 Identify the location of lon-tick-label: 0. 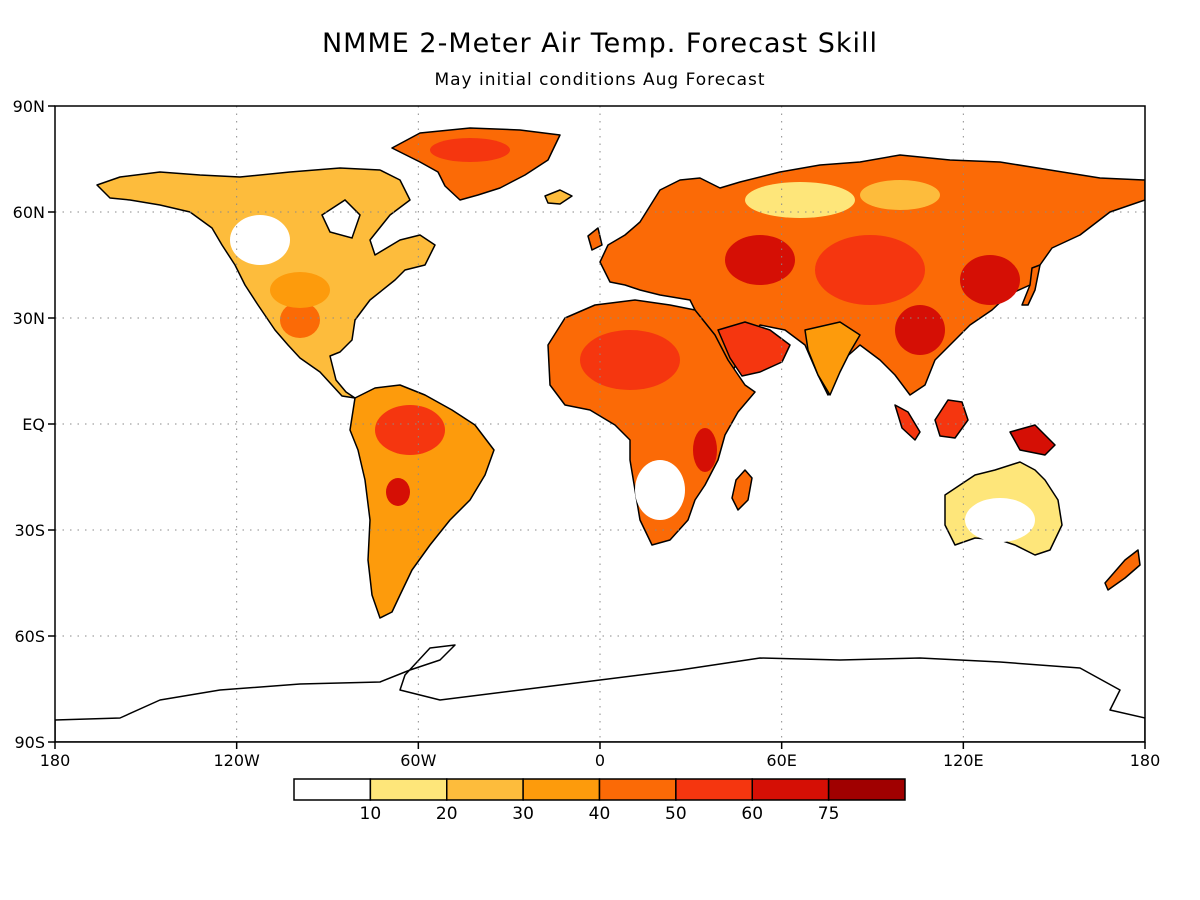
(600, 760).